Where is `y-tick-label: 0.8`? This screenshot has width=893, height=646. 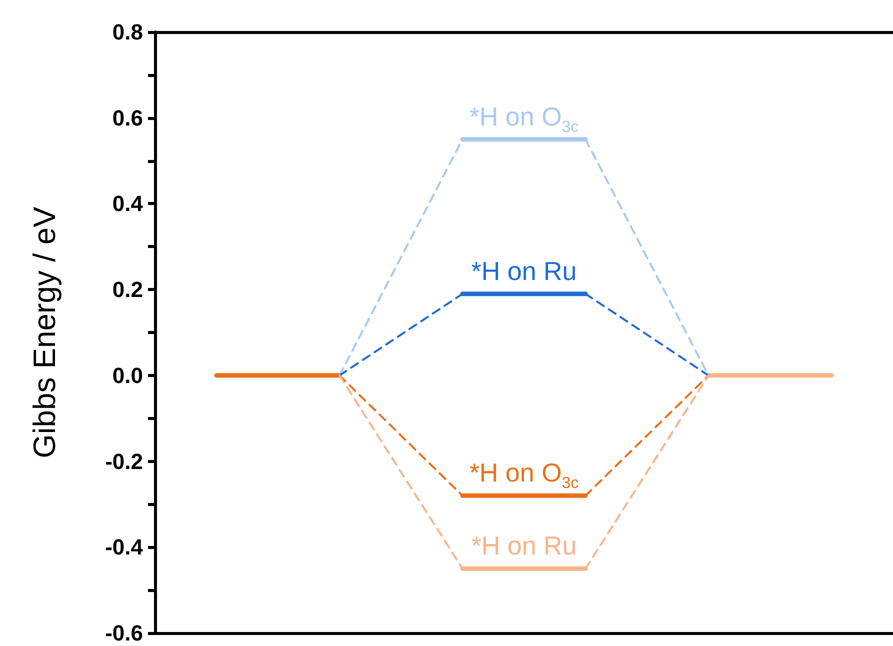
y-tick-label: 0.8 is located at coordinates (127, 32).